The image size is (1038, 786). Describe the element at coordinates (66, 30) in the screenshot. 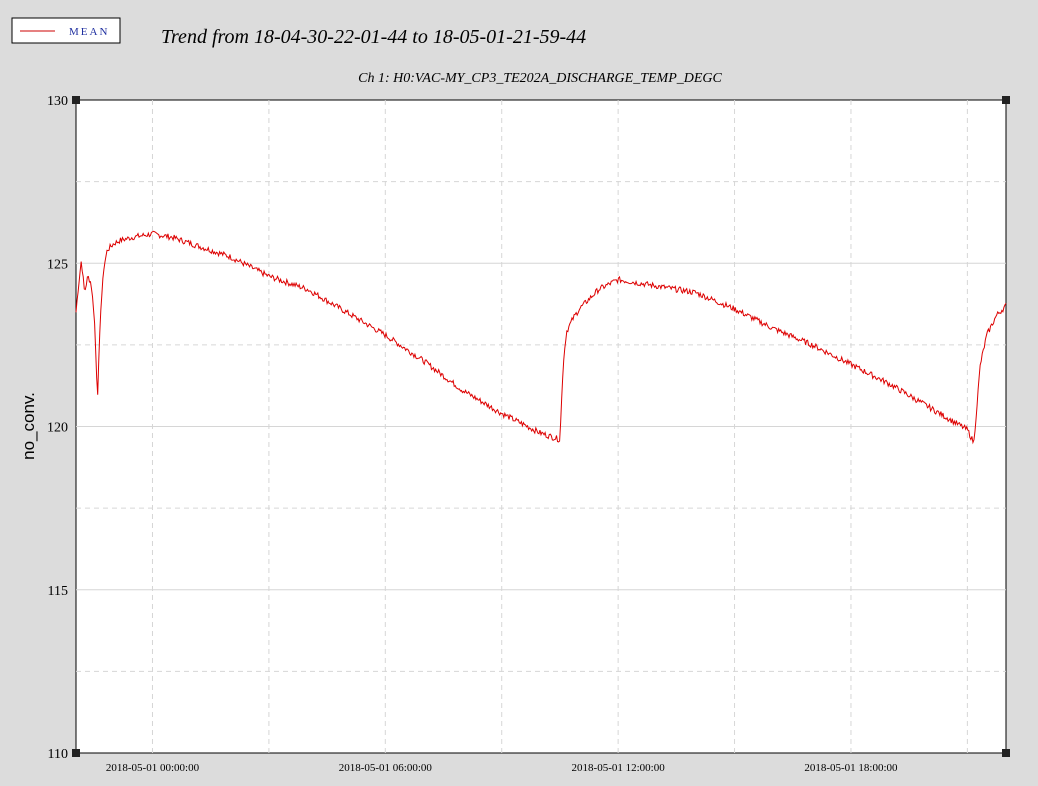

I see `legend: MEAN` at that location.